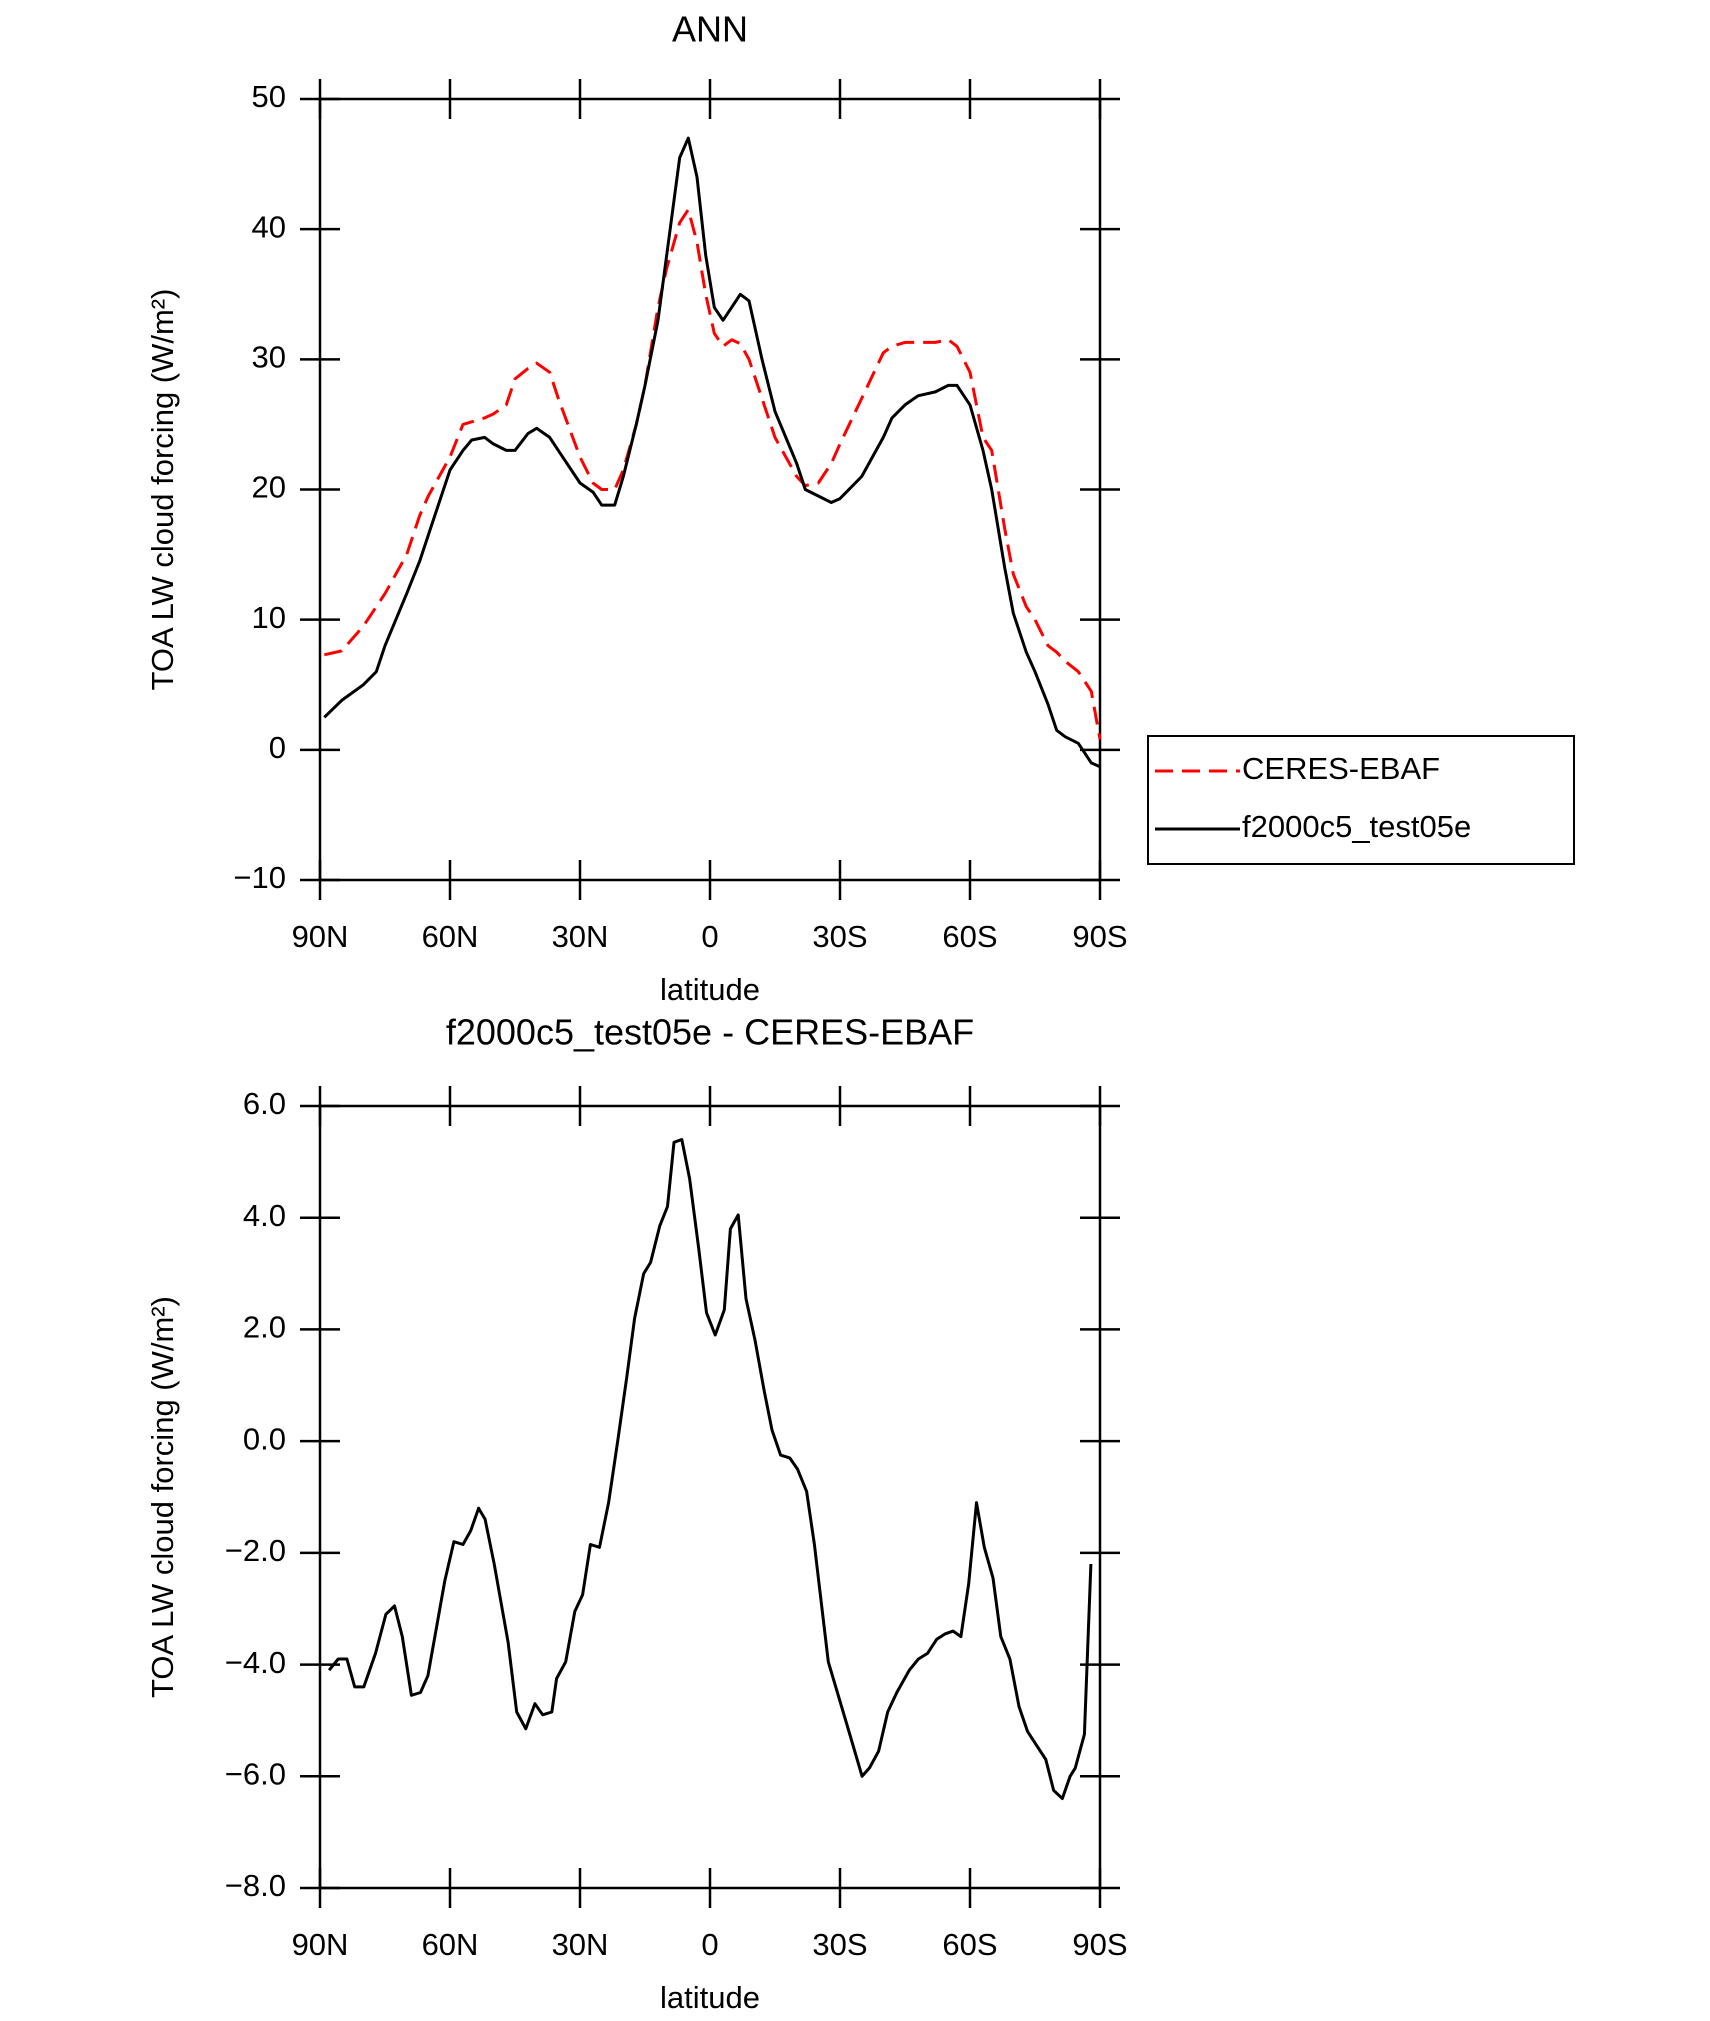 Image resolution: width=1710 pixels, height=2021 pixels. Describe the element at coordinates (264, 1103) in the screenshot. I see `y-tick-label: 6.0` at that location.